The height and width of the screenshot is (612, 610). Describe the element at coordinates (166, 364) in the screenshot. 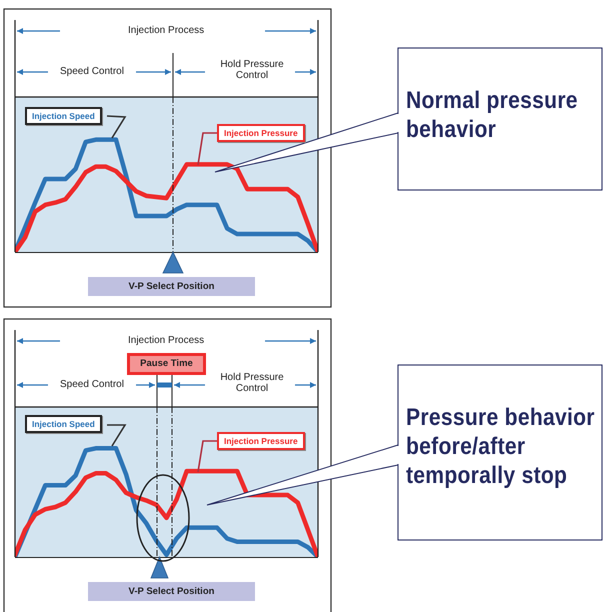

I see `text: Pause Time` at that location.